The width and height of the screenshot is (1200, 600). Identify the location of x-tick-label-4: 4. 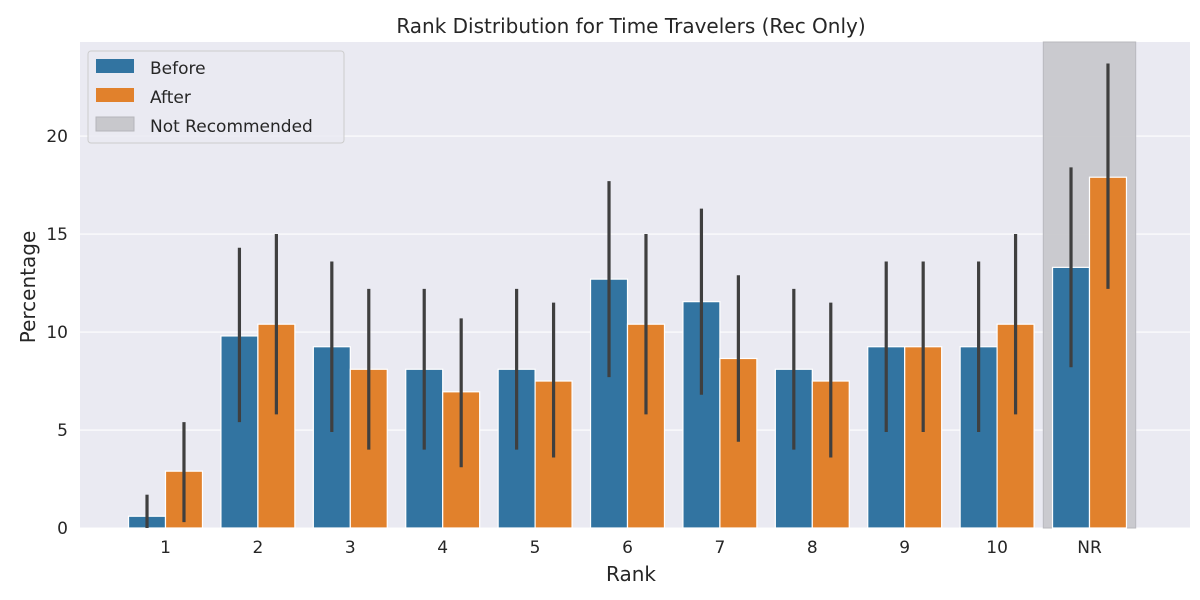
(442, 548).